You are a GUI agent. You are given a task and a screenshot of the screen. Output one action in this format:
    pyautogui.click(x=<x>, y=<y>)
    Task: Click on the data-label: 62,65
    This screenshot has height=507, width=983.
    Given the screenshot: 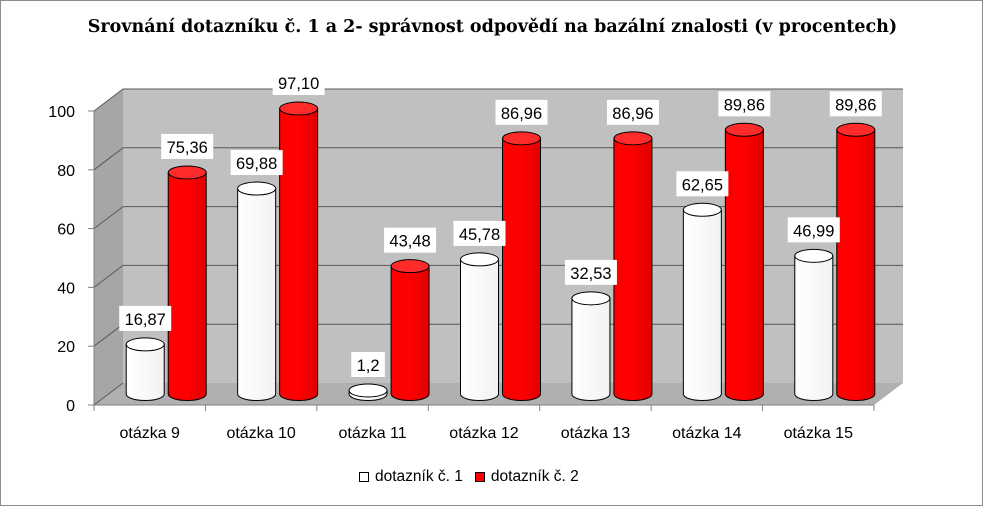 What is the action you would take?
    pyautogui.click(x=702, y=185)
    